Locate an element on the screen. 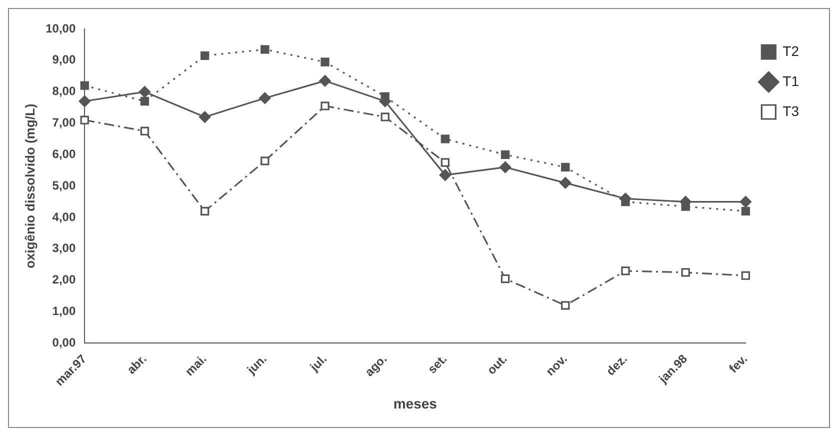 The width and height of the screenshot is (838, 435). y-tick-label: 1,00 is located at coordinates (64, 311).